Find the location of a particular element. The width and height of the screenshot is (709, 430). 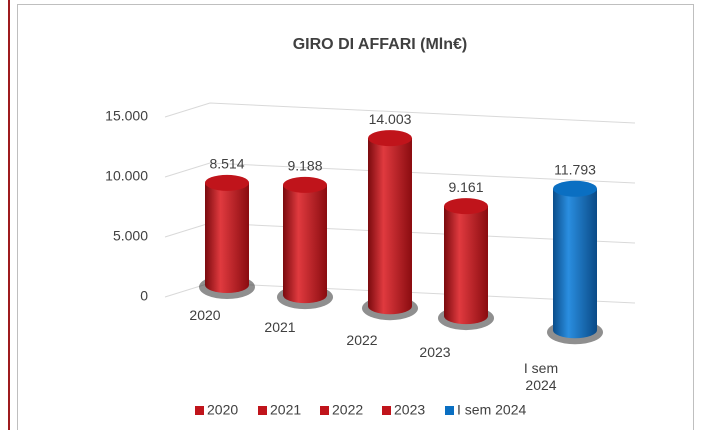

x-tick-label: 2022 is located at coordinates (362, 340).